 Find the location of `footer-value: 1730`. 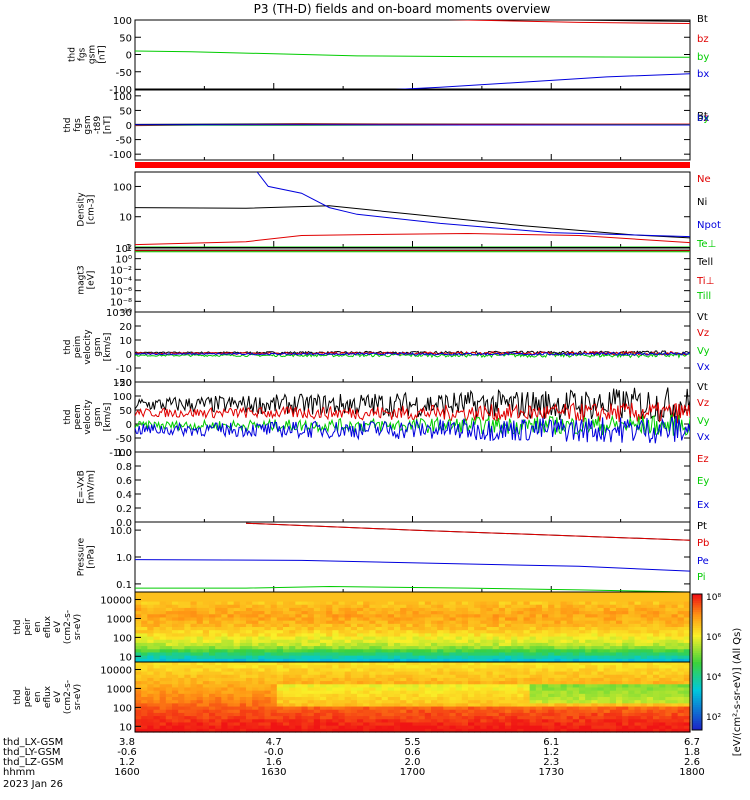

footer-value: 1730 is located at coordinates (551, 772).